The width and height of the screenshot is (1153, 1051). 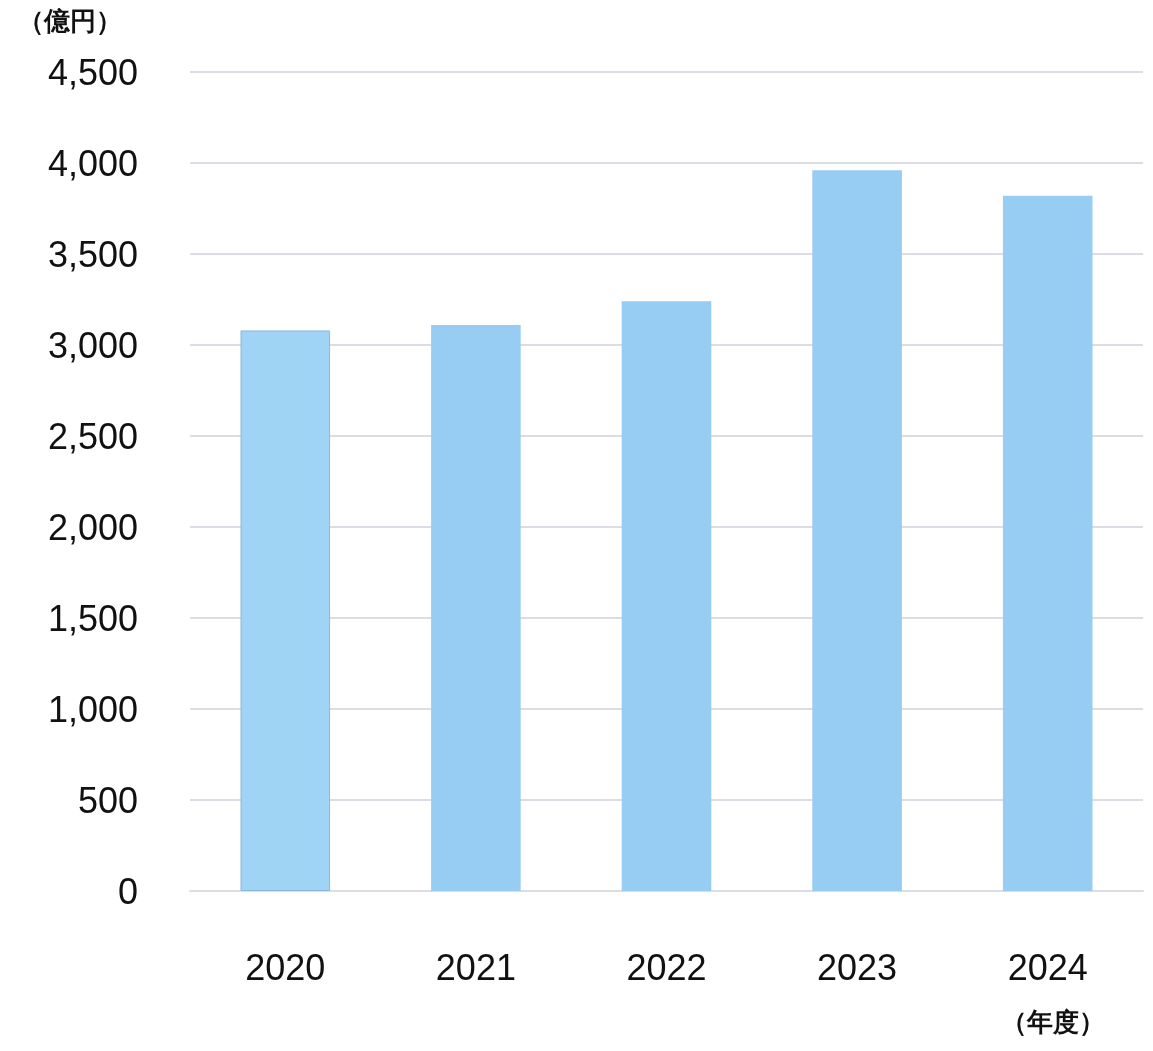 What do you see at coordinates (92, 345) in the screenshot?
I see `y-tick-label: 3,000` at bounding box center [92, 345].